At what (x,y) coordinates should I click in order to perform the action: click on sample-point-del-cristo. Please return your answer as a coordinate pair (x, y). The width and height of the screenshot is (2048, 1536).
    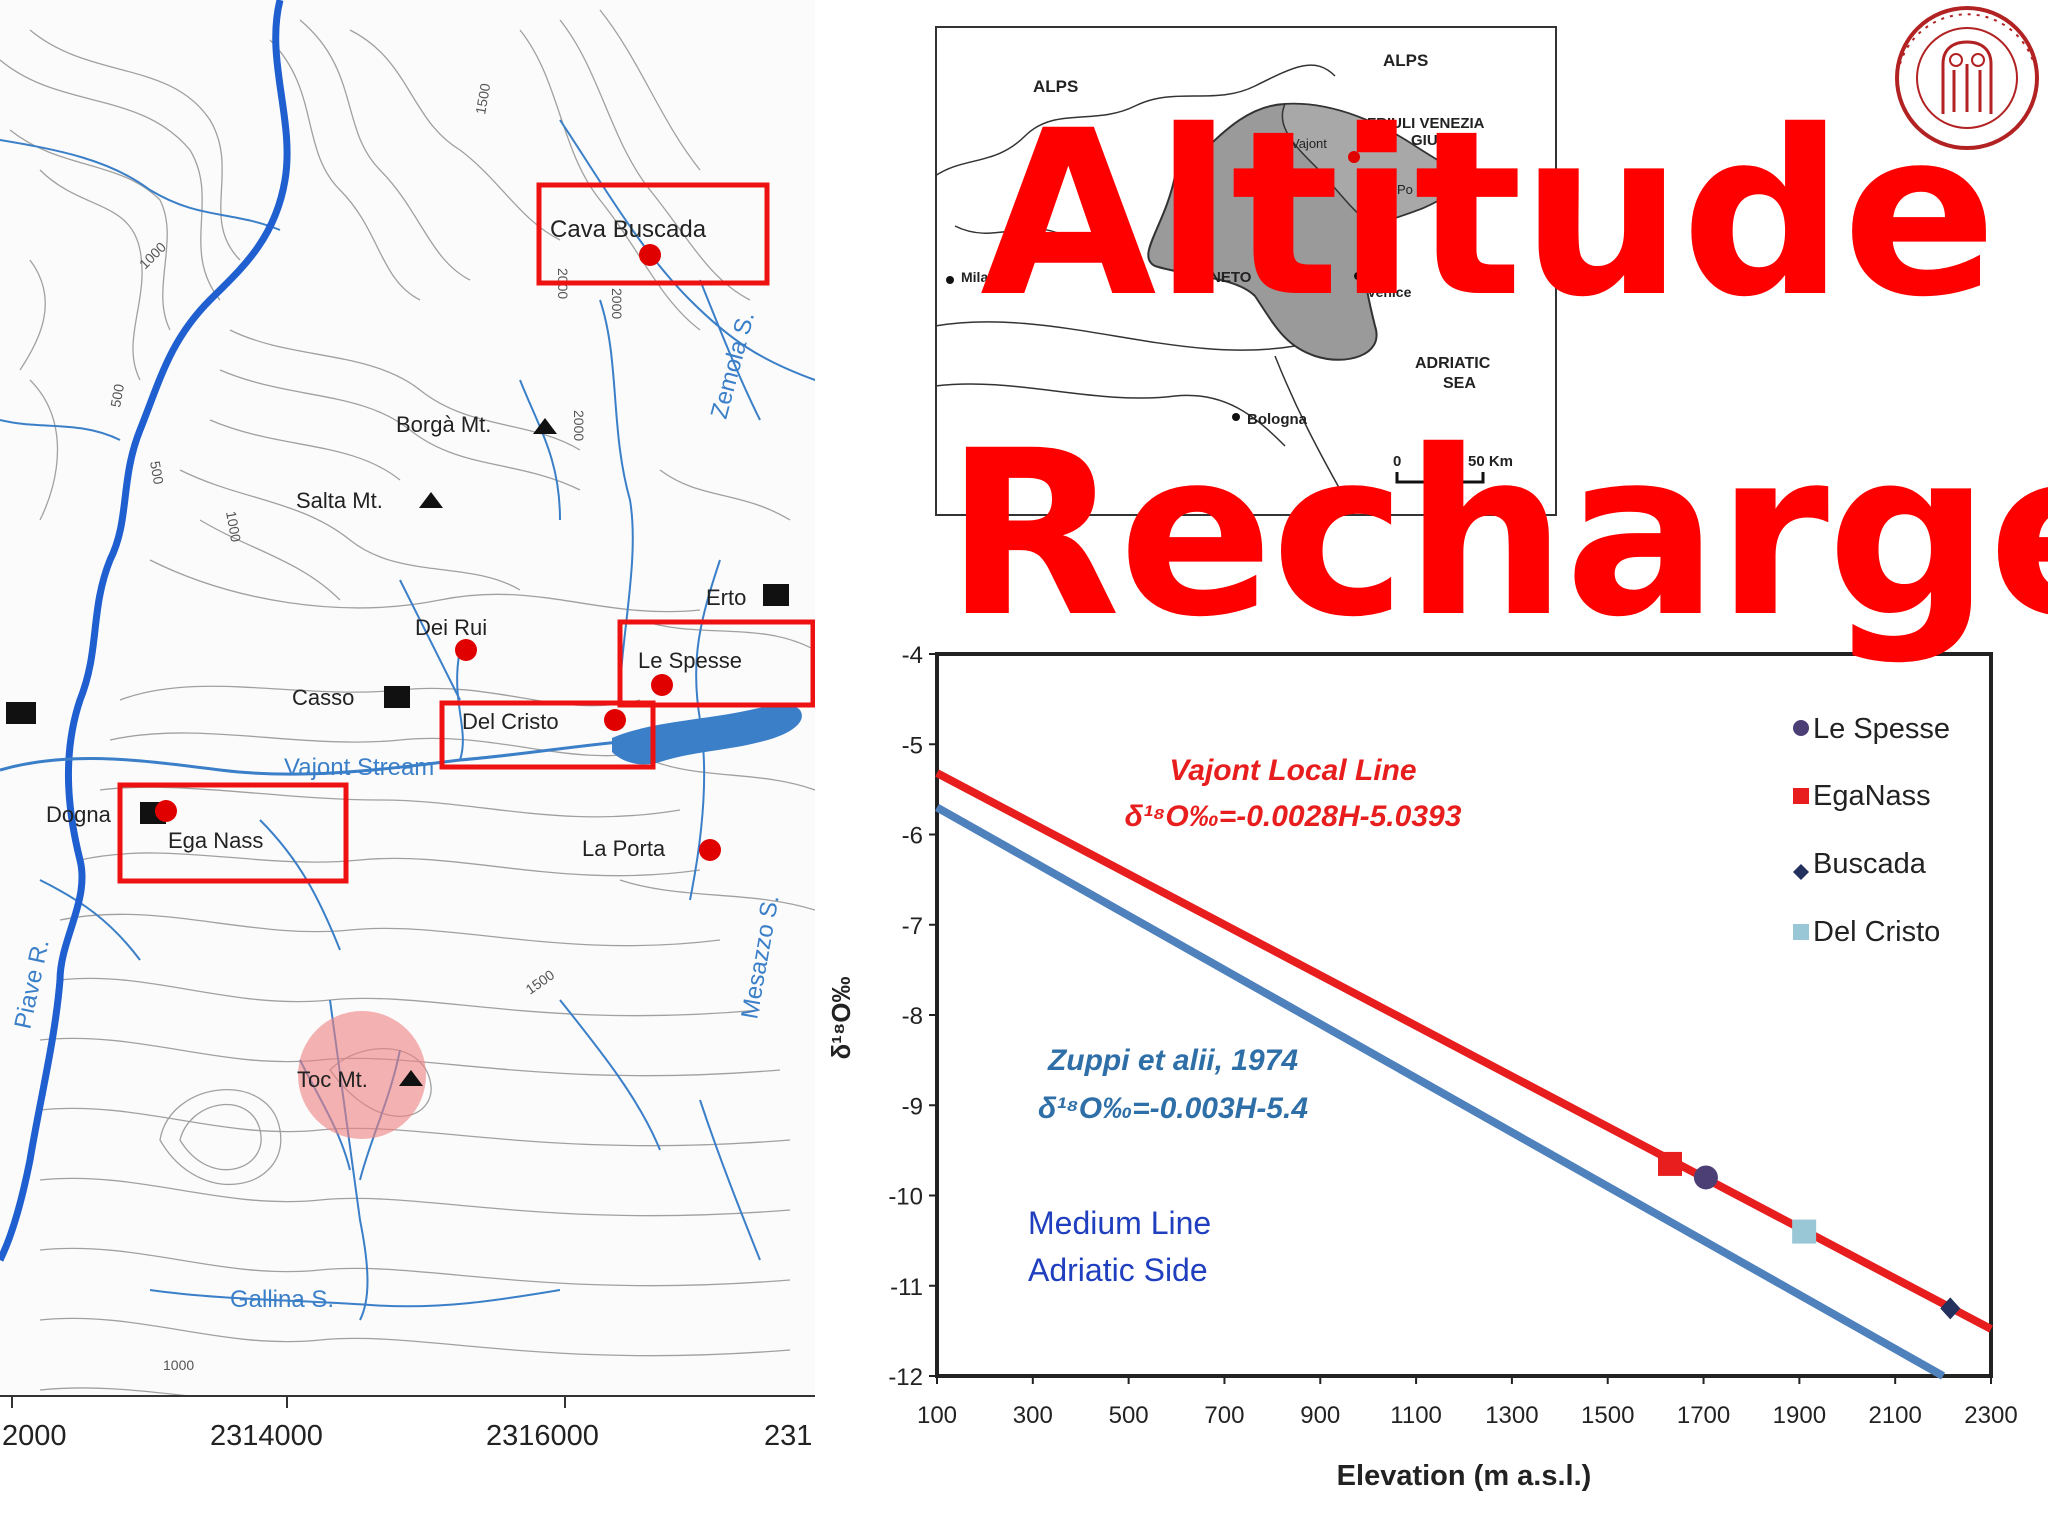
    Looking at the image, I should click on (615, 720).